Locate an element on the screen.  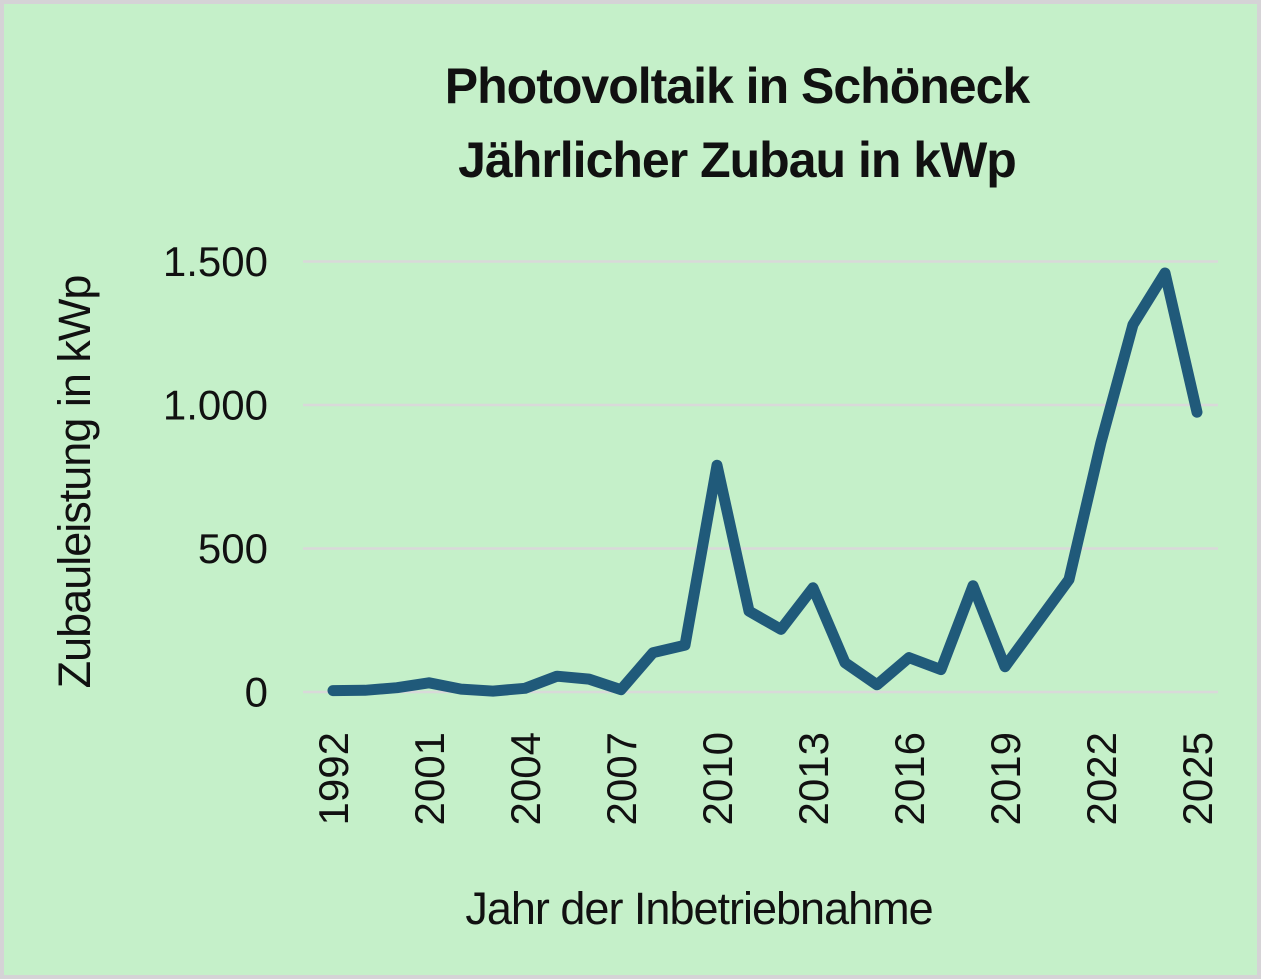
x-tick-label: 2004 is located at coordinates (525, 778).